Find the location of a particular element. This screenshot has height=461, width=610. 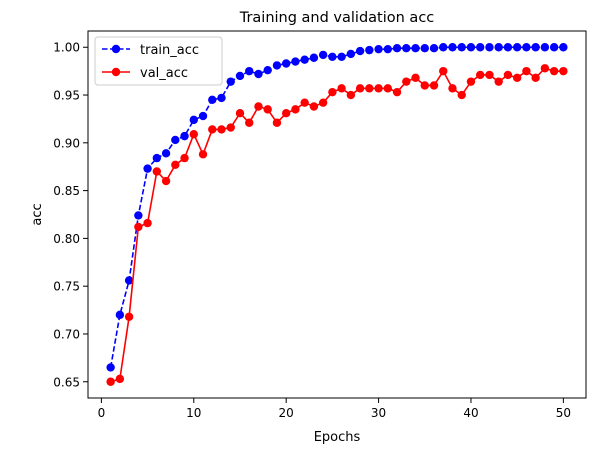

legend-val-label: val_acc is located at coordinates (164, 73).